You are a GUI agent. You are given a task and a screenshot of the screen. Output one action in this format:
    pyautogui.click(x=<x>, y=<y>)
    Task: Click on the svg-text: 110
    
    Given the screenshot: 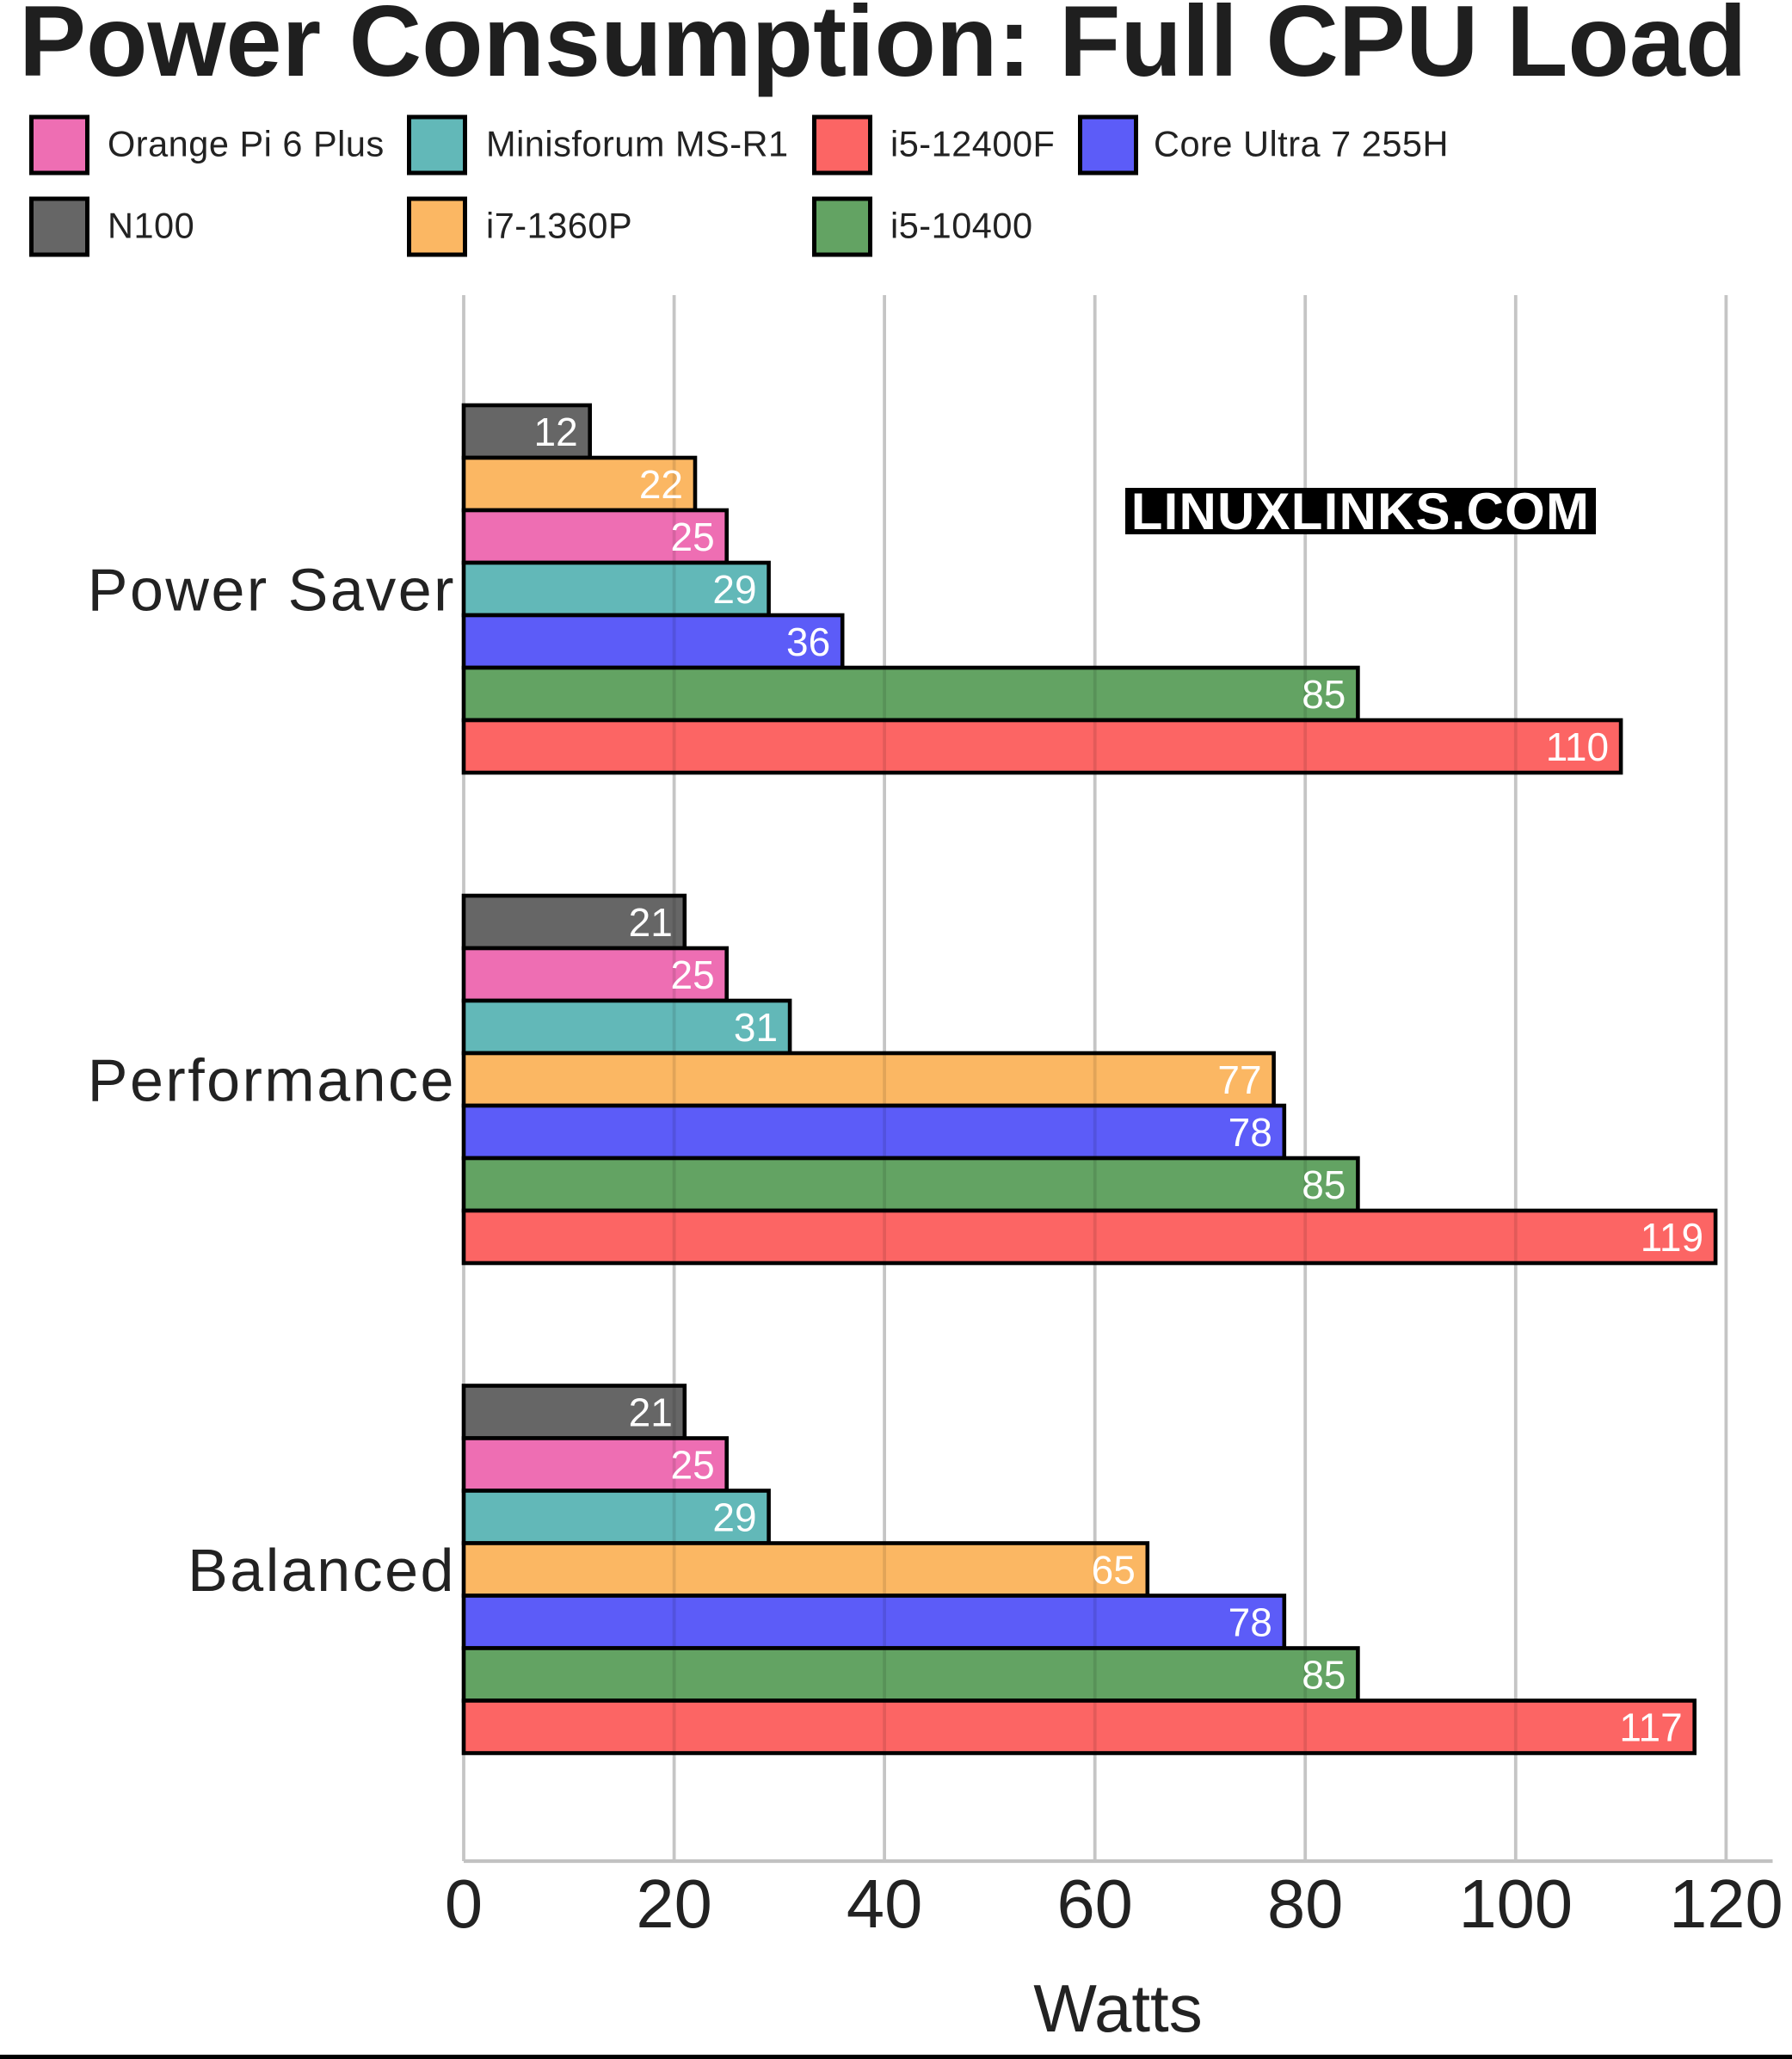 What is the action you would take?
    pyautogui.click(x=1577, y=746)
    